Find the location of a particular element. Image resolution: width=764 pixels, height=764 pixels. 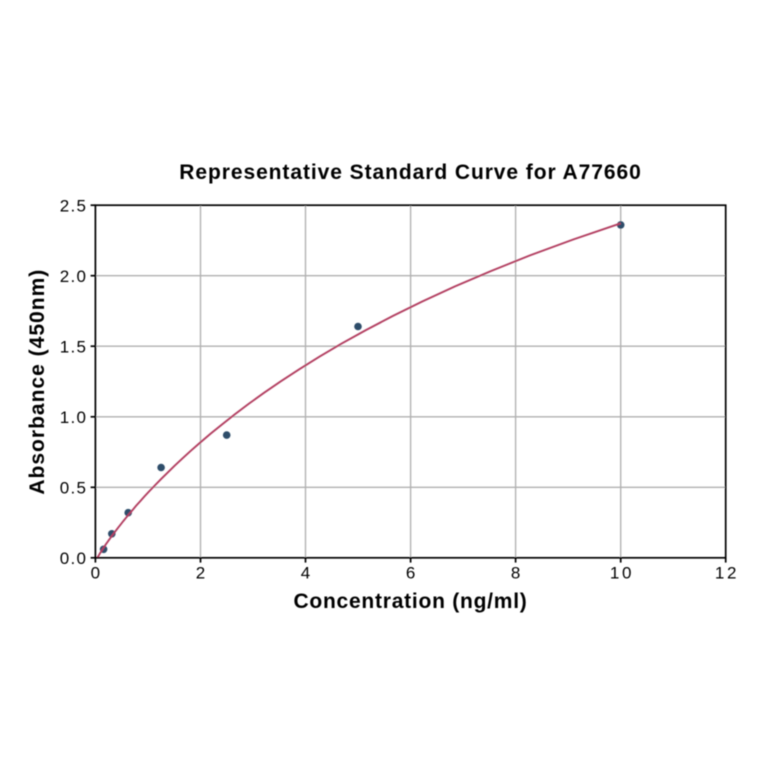

svg-text: Concentration (ng/ml) is located at coordinates (410, 601).